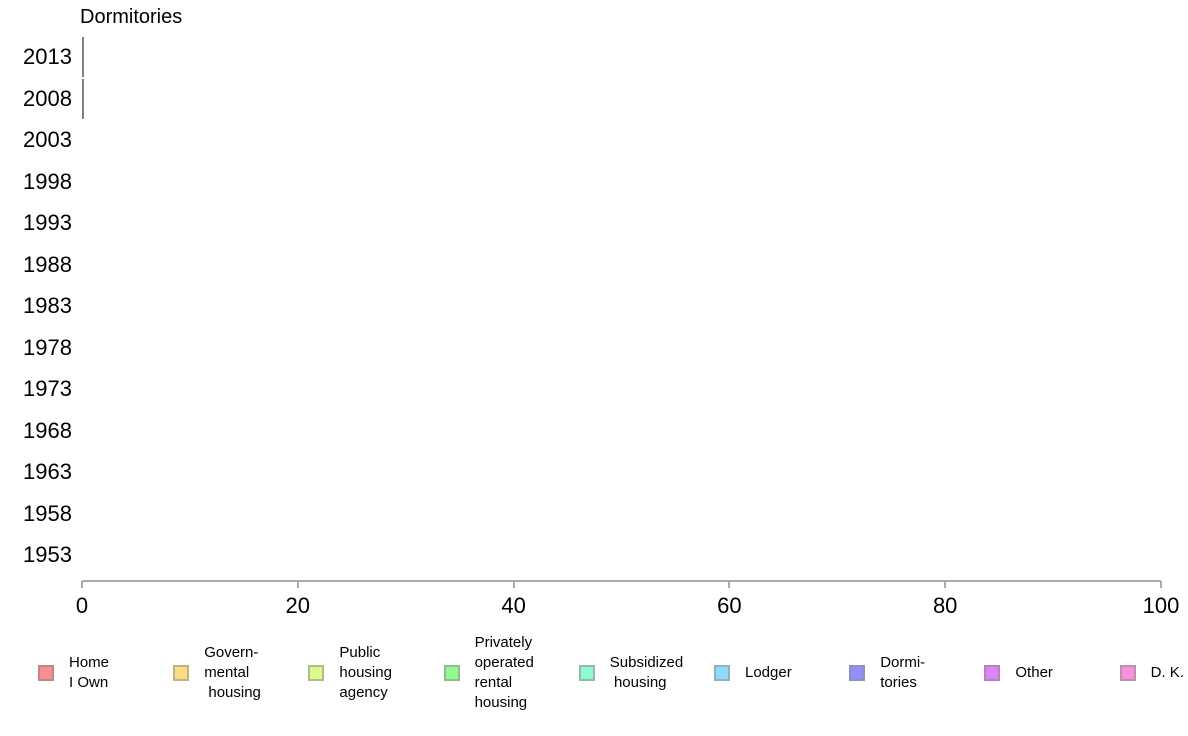 The width and height of the screenshot is (1188, 736). I want to click on y-axis-label-2003: 2003, so click(47, 139).